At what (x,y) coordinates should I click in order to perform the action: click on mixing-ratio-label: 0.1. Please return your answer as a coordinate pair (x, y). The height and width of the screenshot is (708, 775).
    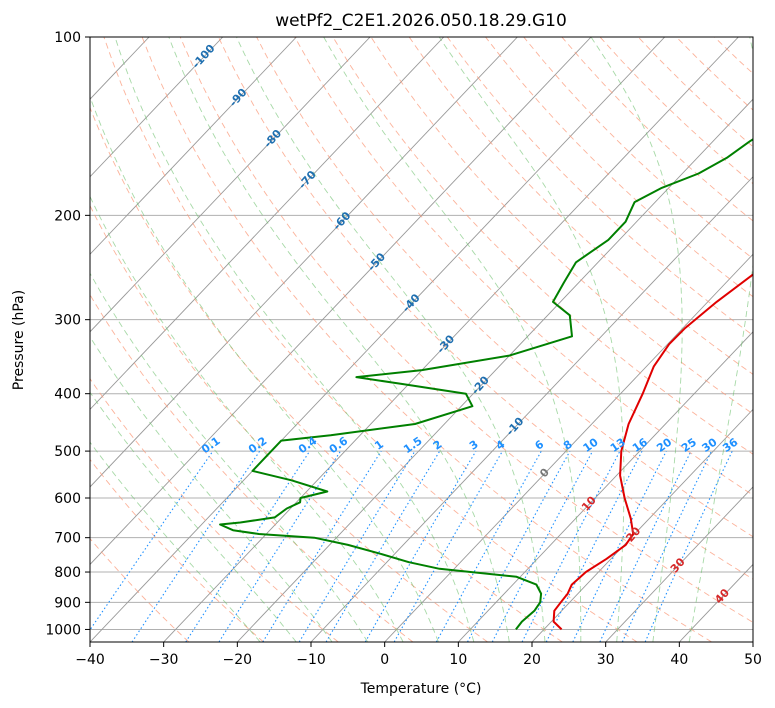
    Looking at the image, I should click on (210, 445).